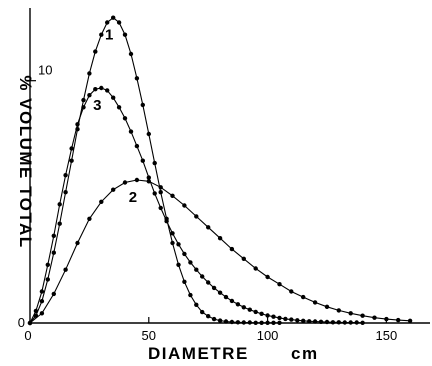 The height and width of the screenshot is (366, 432). Describe the element at coordinates (149, 335) in the screenshot. I see `x-tick-label: 50` at that location.